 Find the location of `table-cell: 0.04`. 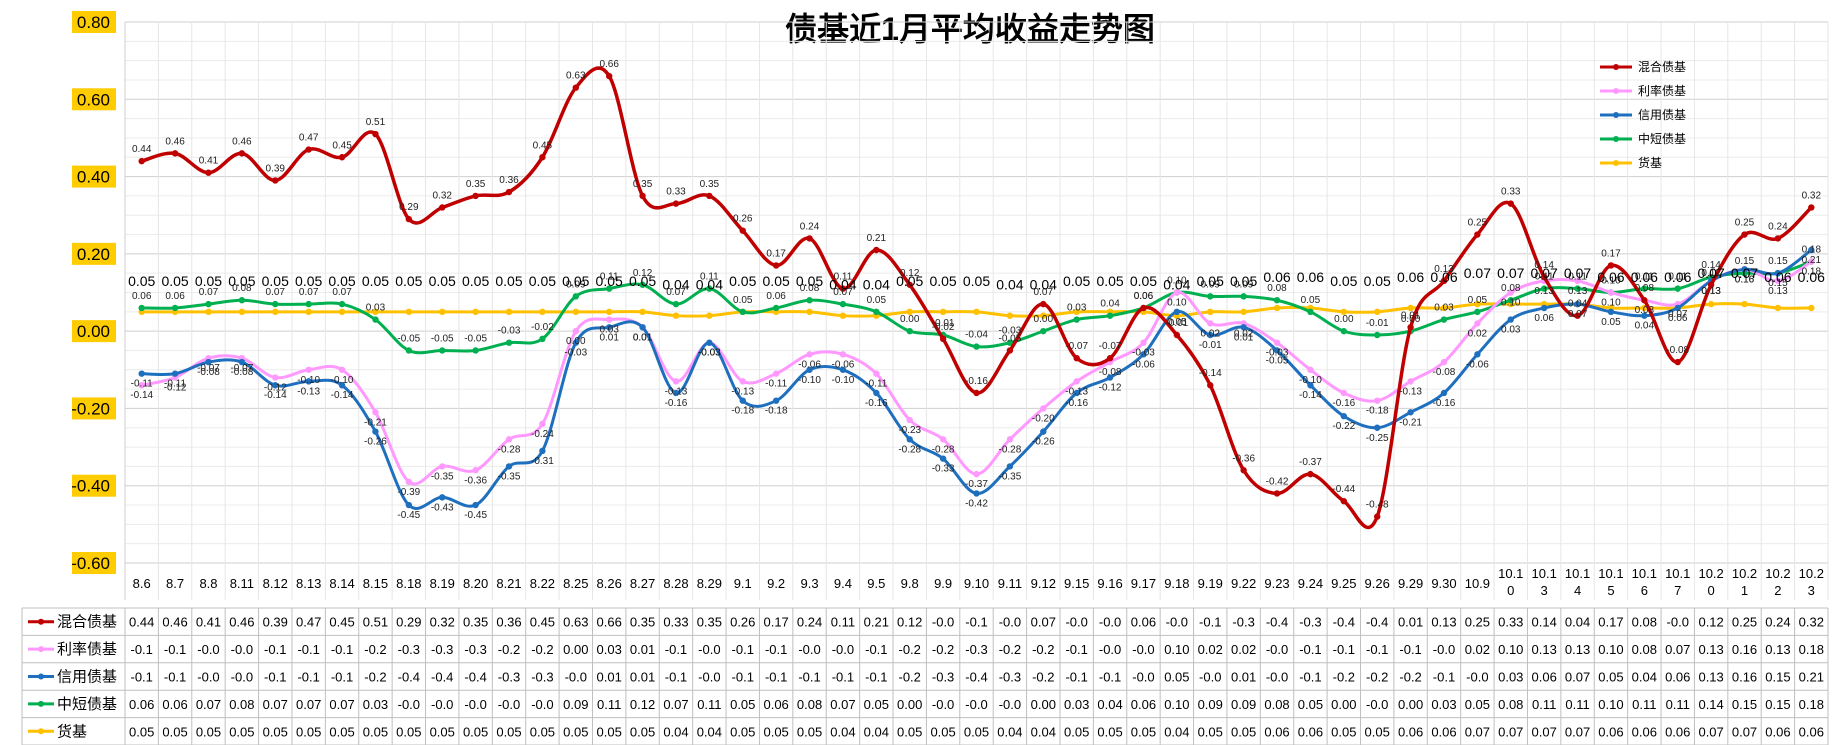

table-cell: 0.04 is located at coordinates (1577, 622).